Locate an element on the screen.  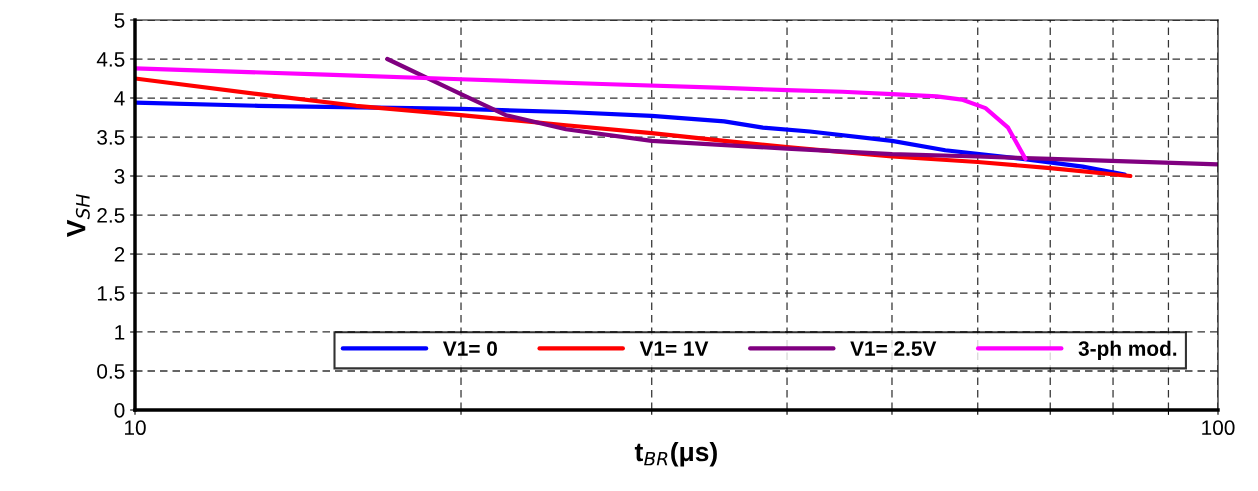
x-tick-label: 10 is located at coordinates (135, 428).